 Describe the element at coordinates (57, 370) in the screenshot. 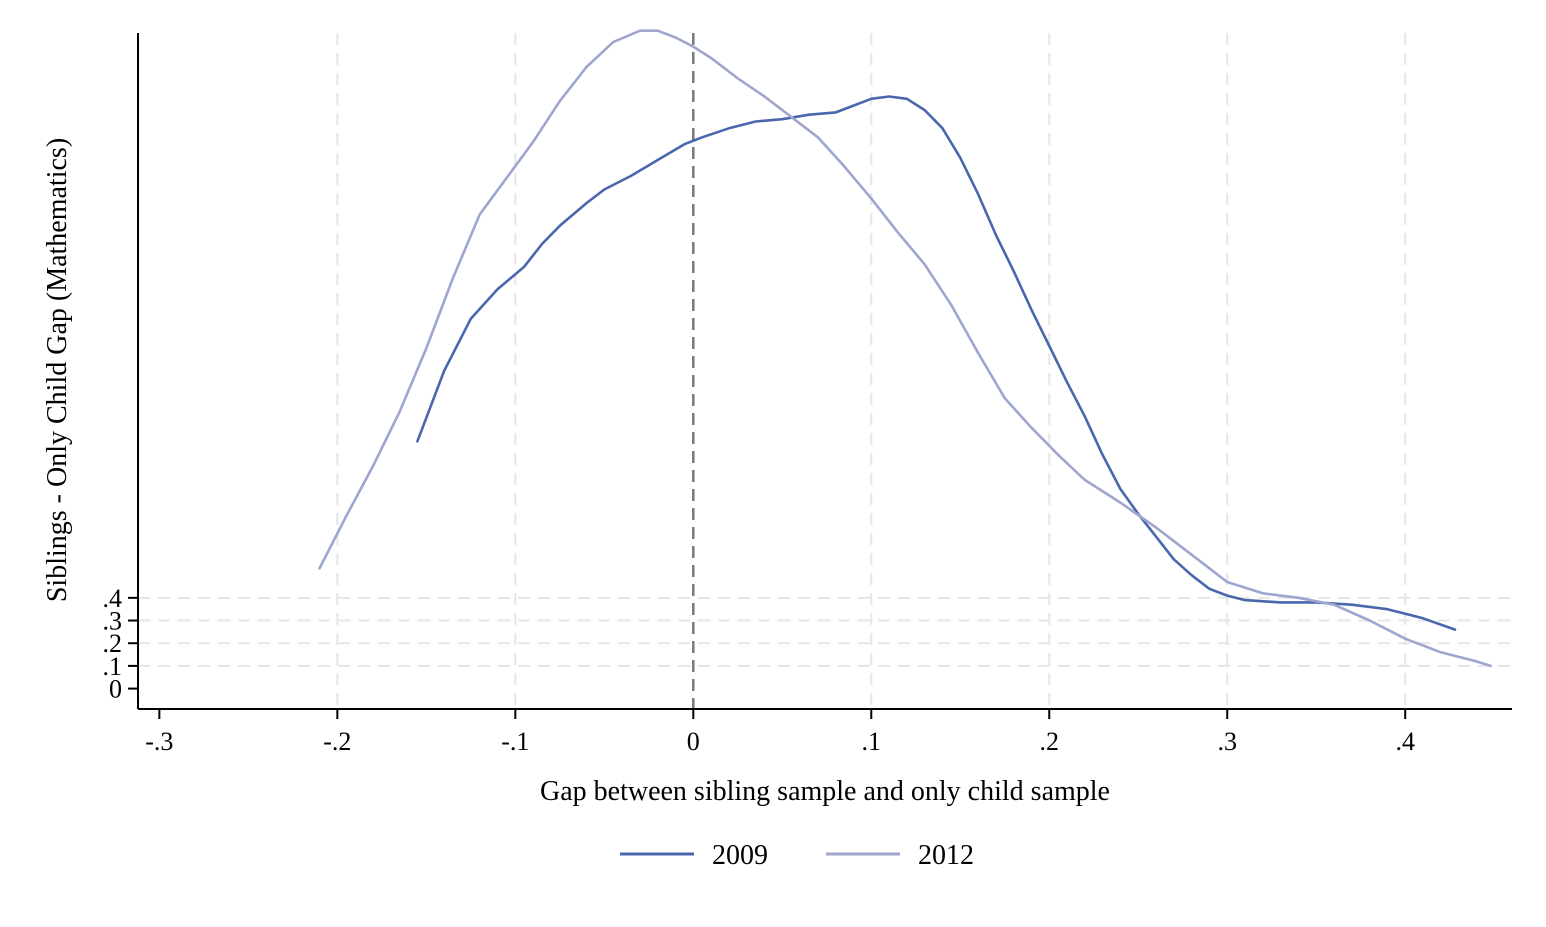

I see `y-axis-title: Siblings - Only Child Gap (Mathematics)` at that location.